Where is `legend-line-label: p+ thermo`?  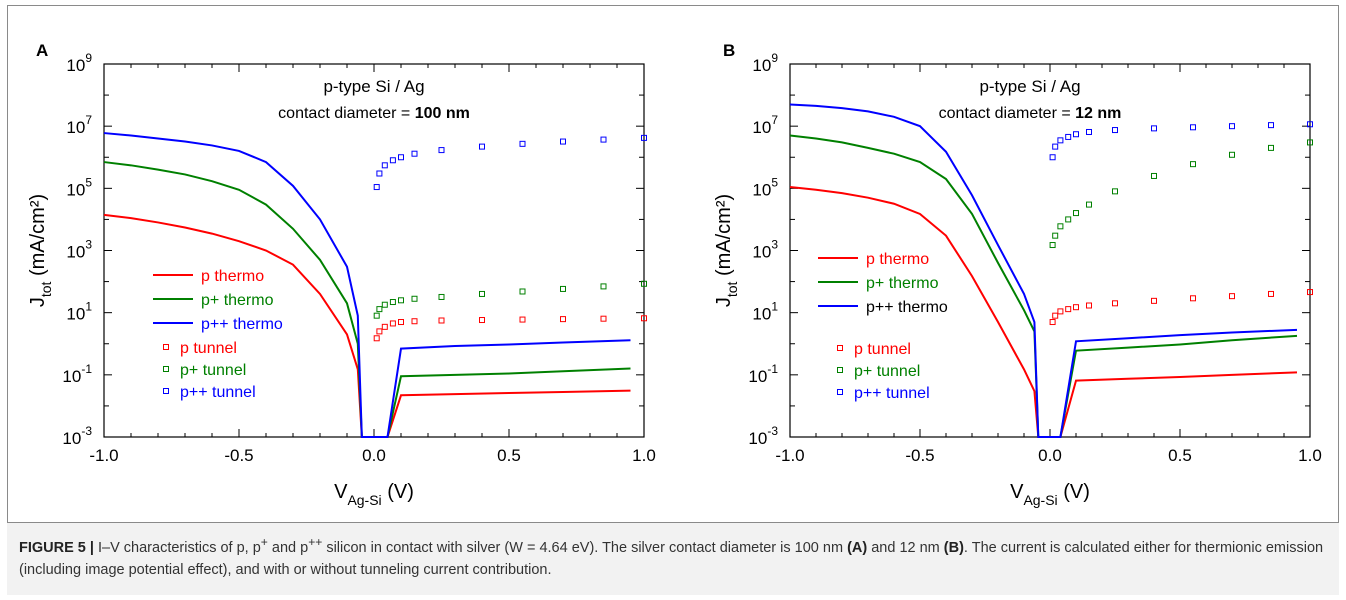 legend-line-label: p+ thermo is located at coordinates (237, 300).